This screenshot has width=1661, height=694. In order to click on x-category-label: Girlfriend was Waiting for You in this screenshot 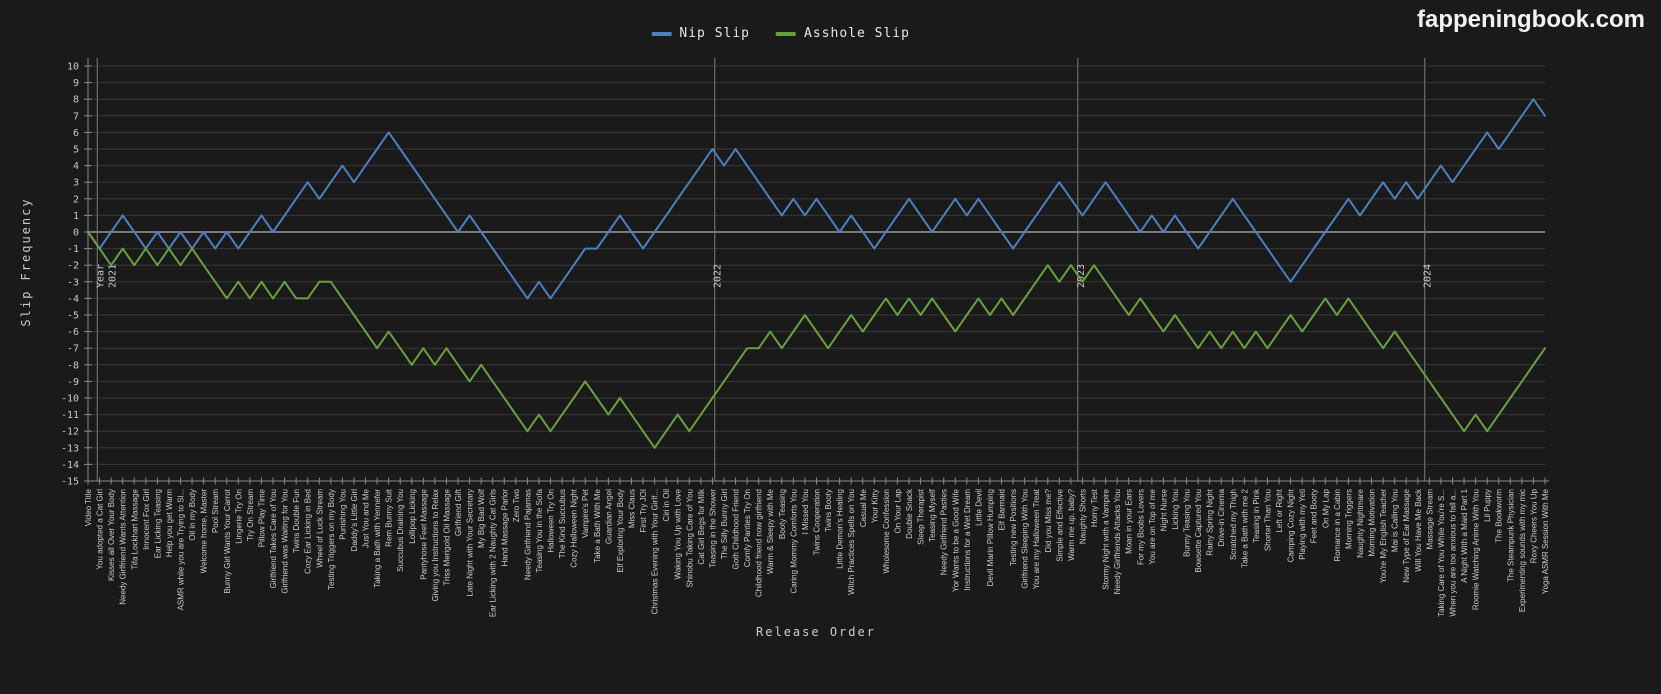, I will do `click(285, 541)`.